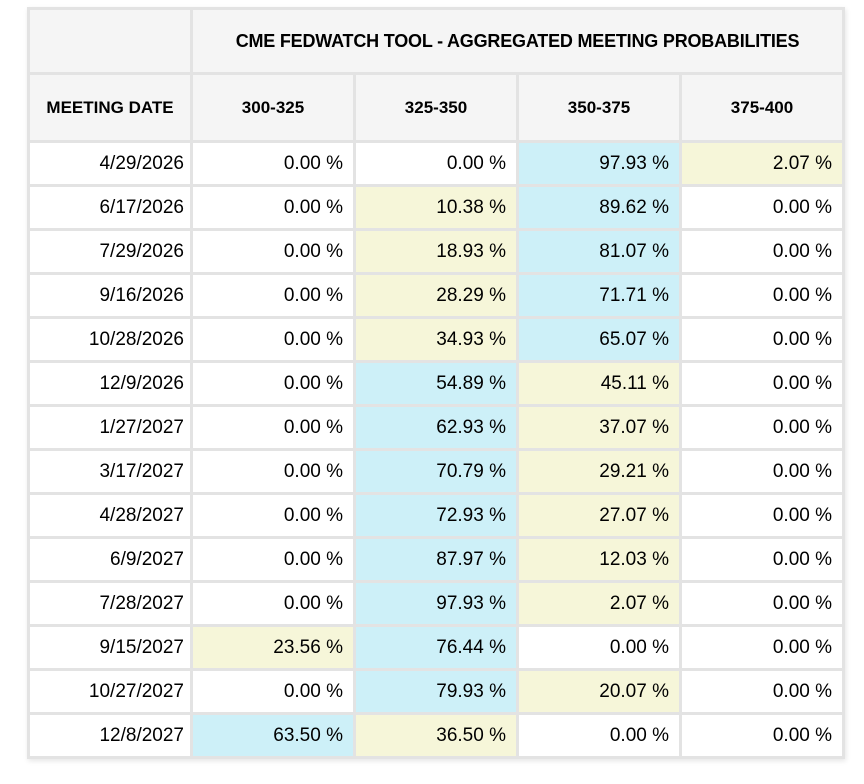 This screenshot has width=864, height=784. What do you see at coordinates (273, 107) in the screenshot?
I see `column-header-300-325: 300-325` at bounding box center [273, 107].